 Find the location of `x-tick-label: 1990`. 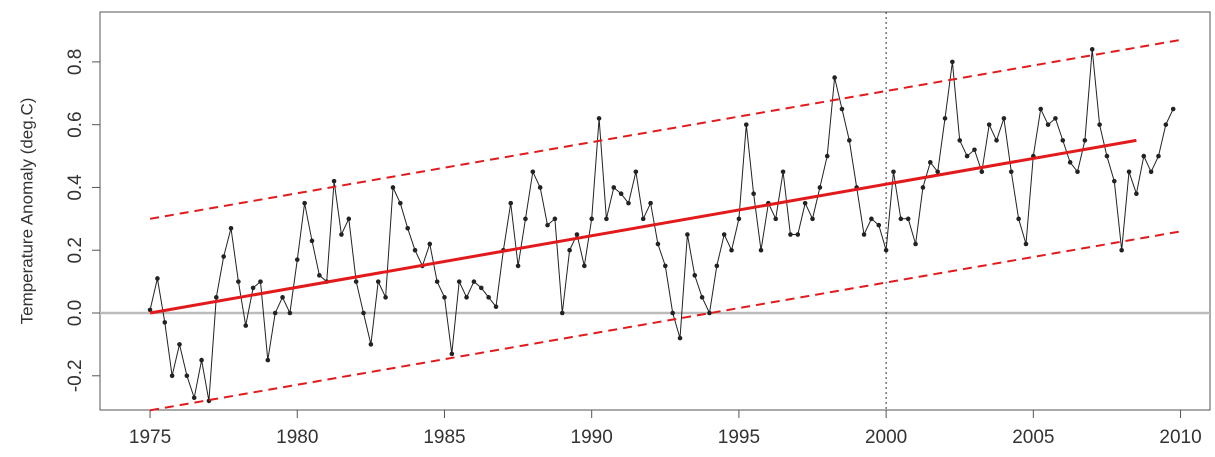

x-tick-label: 1990 is located at coordinates (592, 437).